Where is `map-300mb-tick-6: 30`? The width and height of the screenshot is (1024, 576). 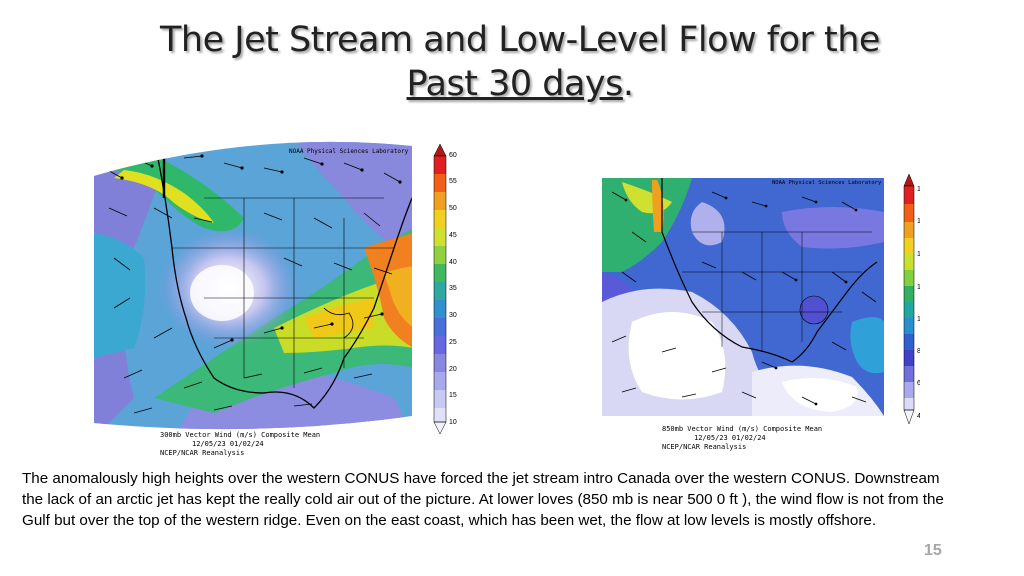
map-300mb-tick-6: 30 is located at coordinates (453, 315).